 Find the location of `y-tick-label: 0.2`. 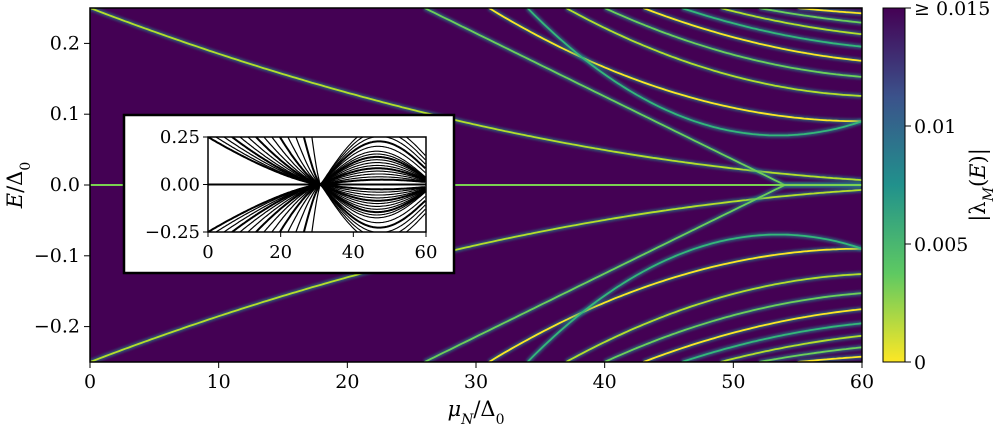

y-tick-label: 0.2 is located at coordinates (65, 43).